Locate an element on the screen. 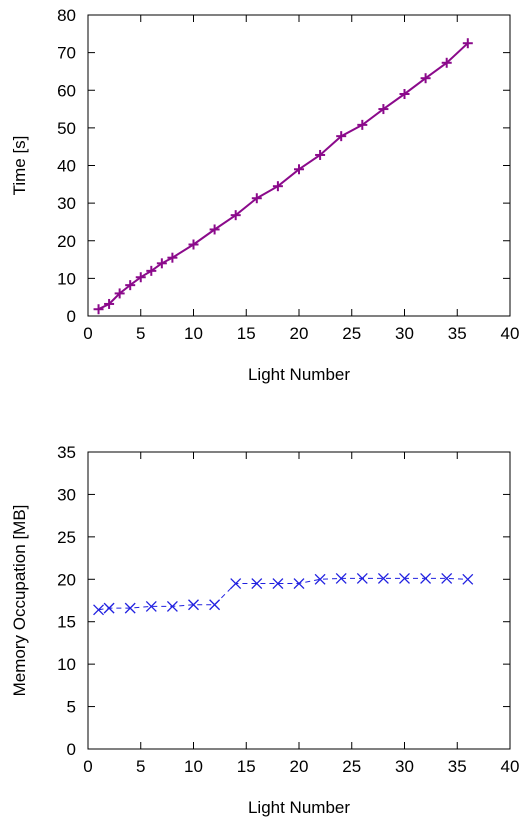 The width and height of the screenshot is (529, 819). y-tick-label: 60 is located at coordinates (66, 90).